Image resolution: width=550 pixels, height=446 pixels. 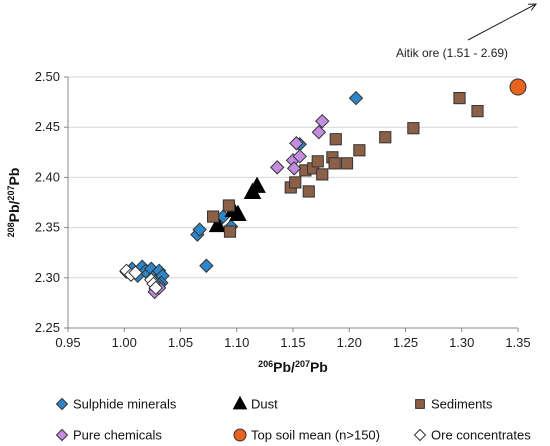 What do you see at coordinates (47, 277) in the screenshot?
I see `y-tick-label: 2.30` at bounding box center [47, 277].